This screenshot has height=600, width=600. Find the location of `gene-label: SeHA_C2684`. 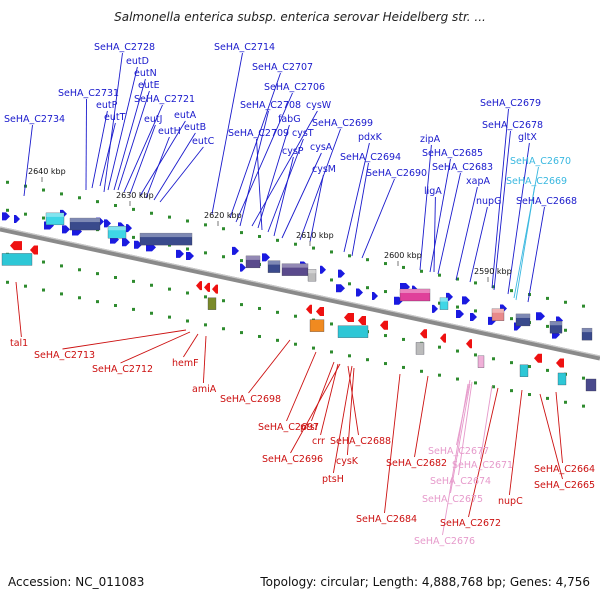

gene-label: SeHA_C2684 is located at coordinates (386, 519).